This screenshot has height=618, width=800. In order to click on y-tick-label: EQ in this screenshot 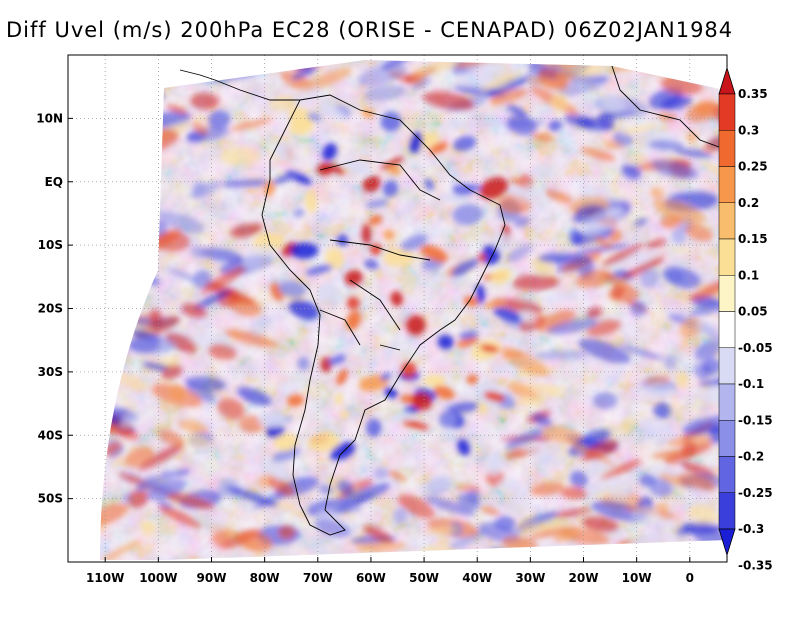, I will do `click(54, 182)`.